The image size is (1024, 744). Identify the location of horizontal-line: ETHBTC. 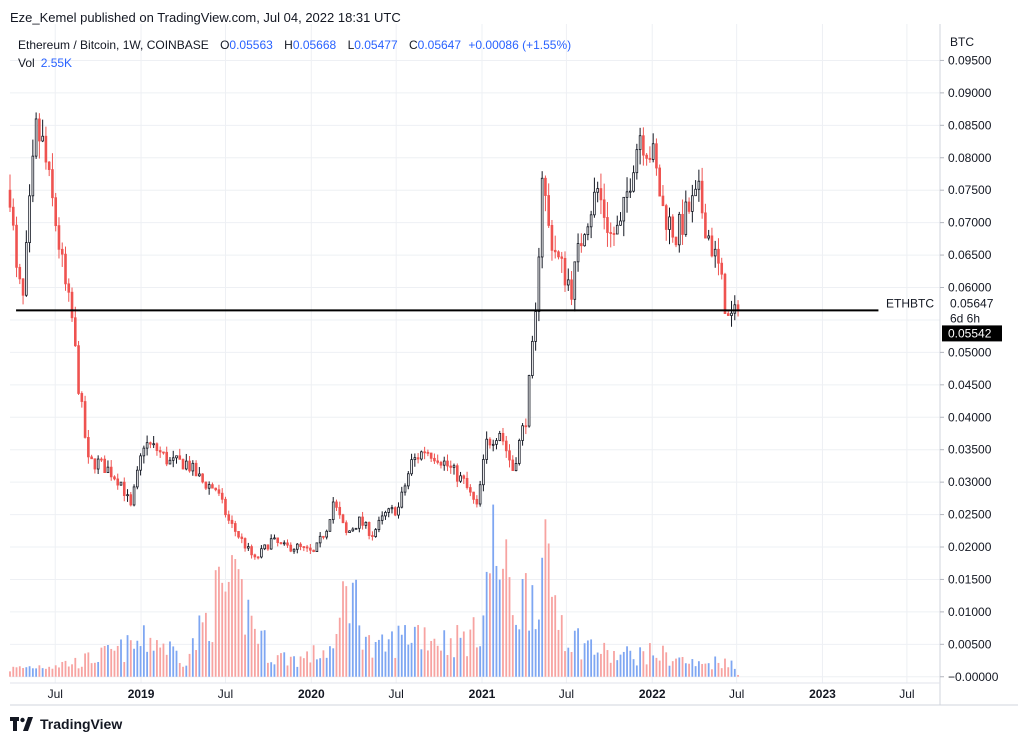
(475, 304).